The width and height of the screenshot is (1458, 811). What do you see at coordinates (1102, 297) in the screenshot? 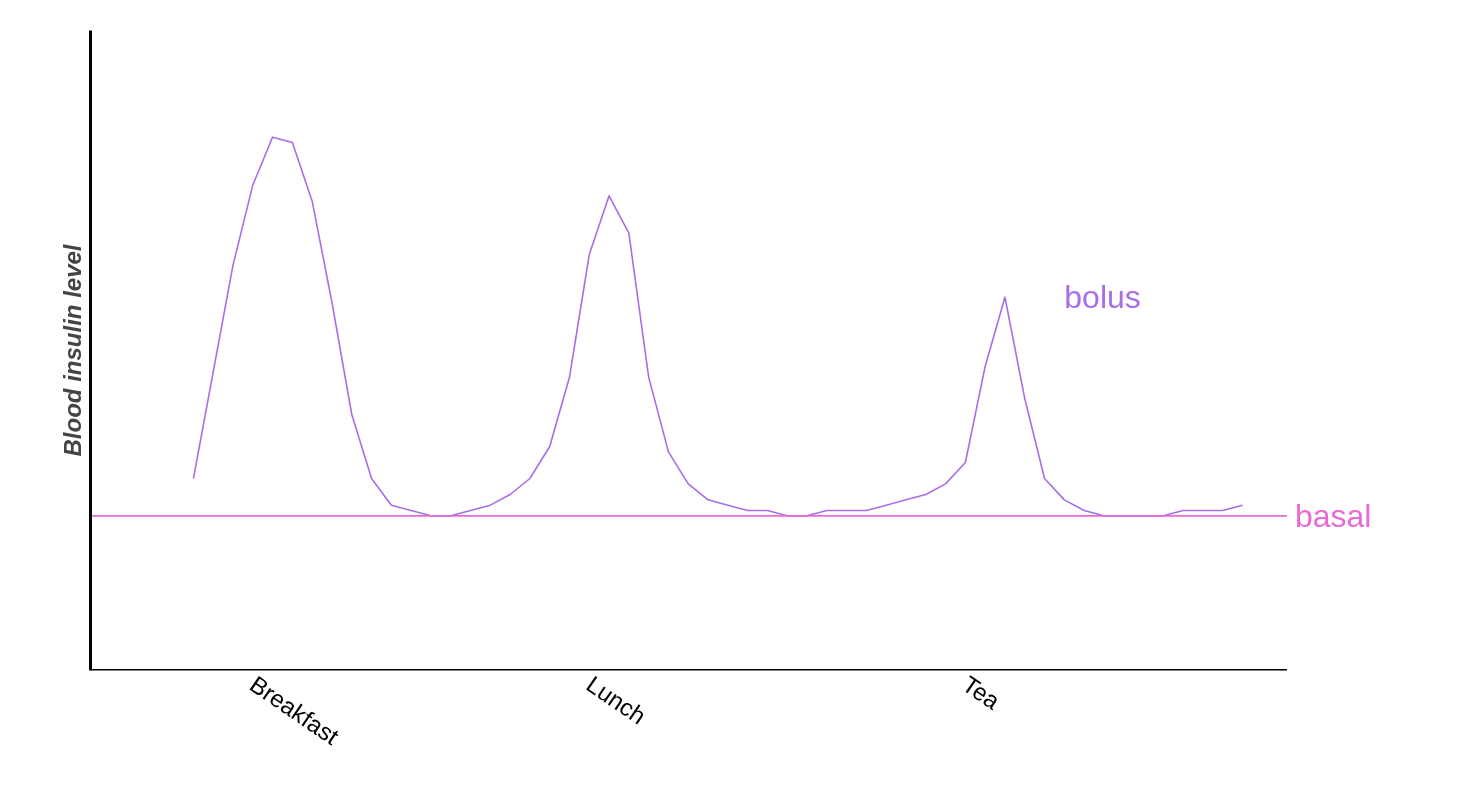
I see `series-label: bolus` at bounding box center [1102, 297].